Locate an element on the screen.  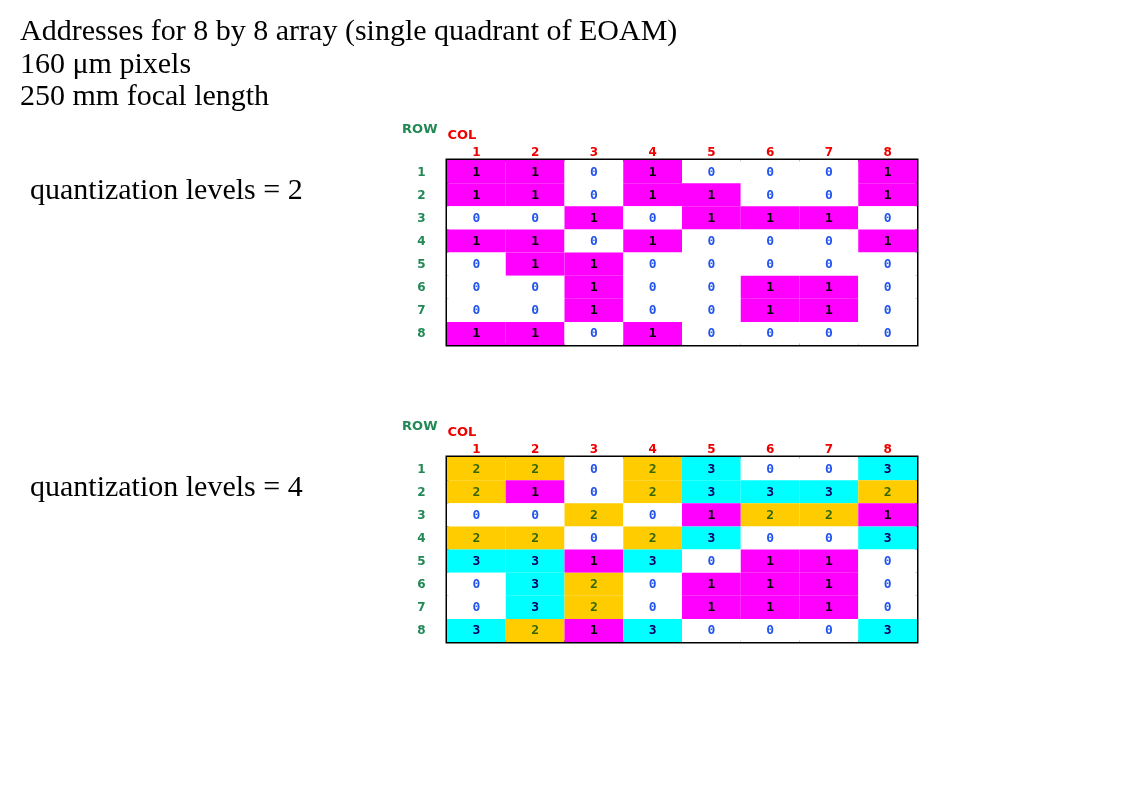
chart-title: Addresses for 8 by 8 array (single quadrant of EOAM) is located at coordinates (349, 29).